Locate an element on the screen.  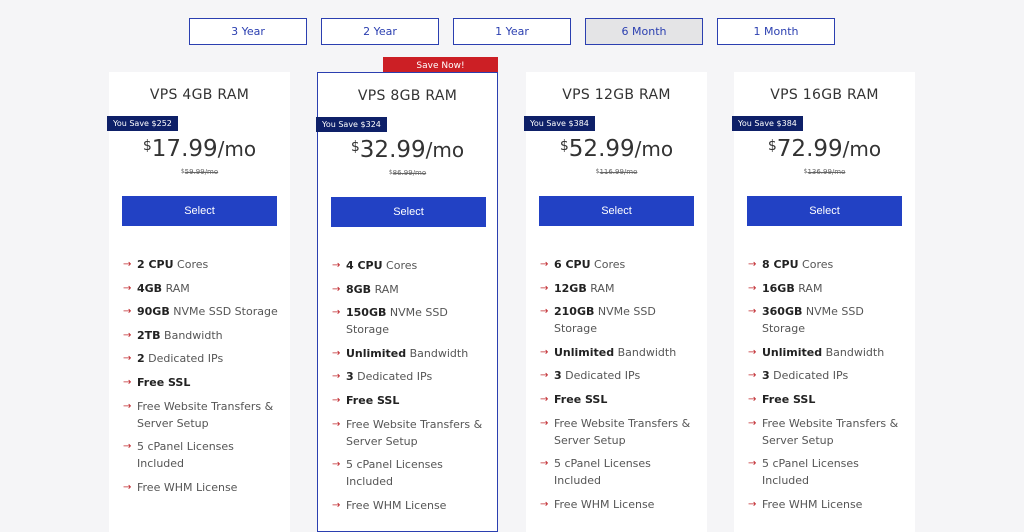
tab-2-year: 2 Year is located at coordinates (380, 31).